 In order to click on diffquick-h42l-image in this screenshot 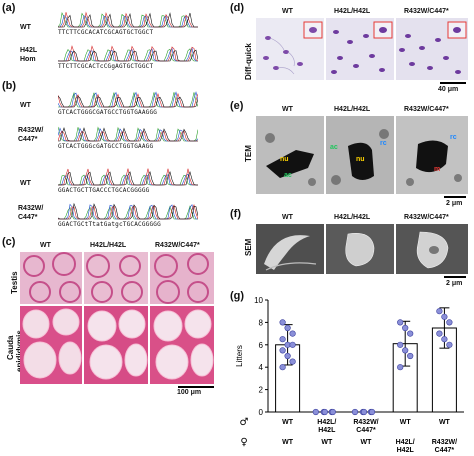, I will do `click(360, 49)`.